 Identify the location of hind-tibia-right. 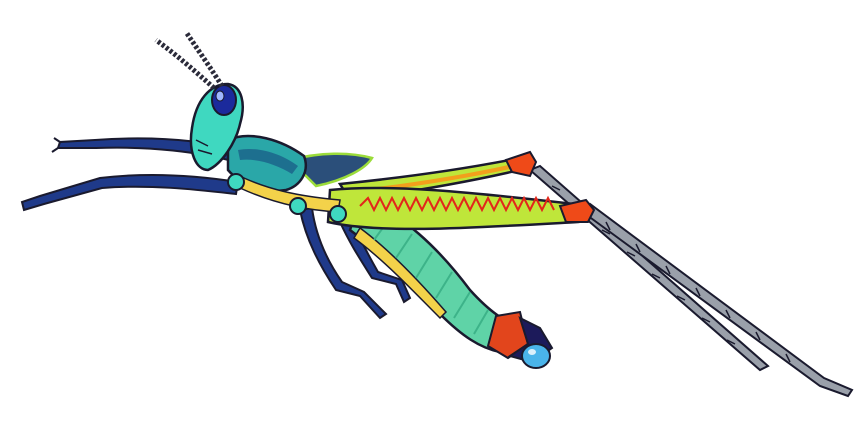
(716, 300).